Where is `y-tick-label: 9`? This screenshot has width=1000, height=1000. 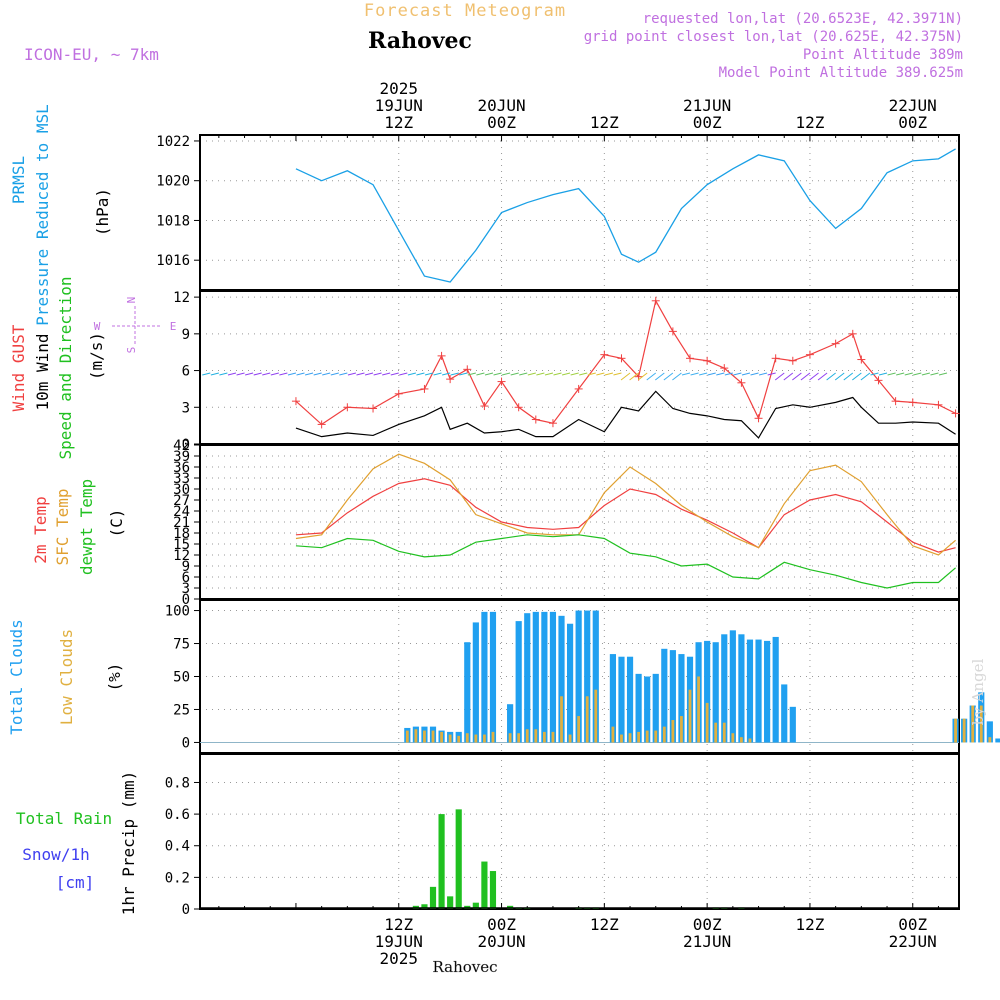 y-tick-label: 9 is located at coordinates (186, 567).